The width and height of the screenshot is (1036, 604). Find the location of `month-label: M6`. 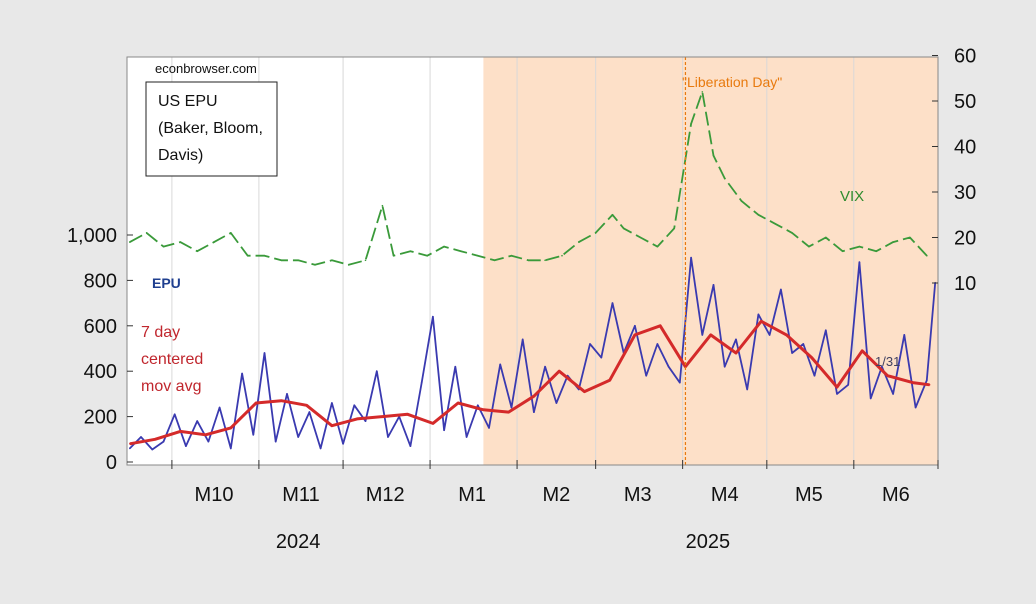

month-label: M6 is located at coordinates (896, 495).